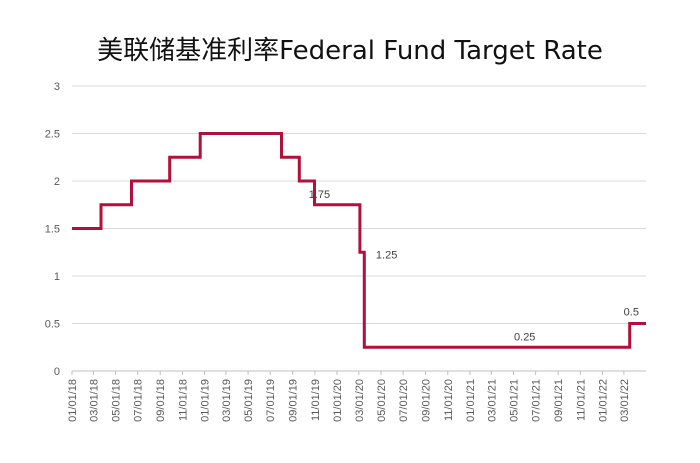 The width and height of the screenshot is (700, 463). What do you see at coordinates (57, 372) in the screenshot?
I see `y-tick-label: 0` at bounding box center [57, 372].